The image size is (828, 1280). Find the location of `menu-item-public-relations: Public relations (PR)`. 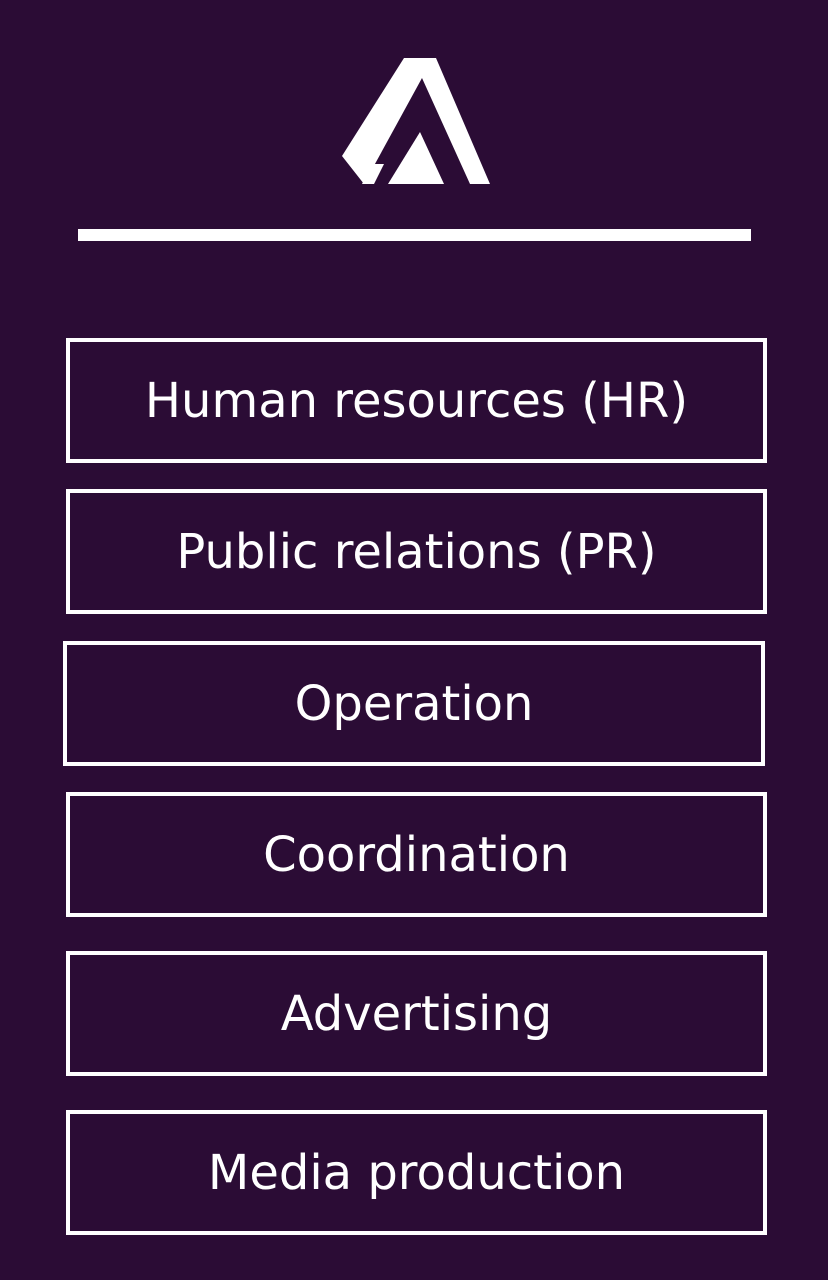

menu-item-public-relations: Public relations (PR) is located at coordinates (416, 551).